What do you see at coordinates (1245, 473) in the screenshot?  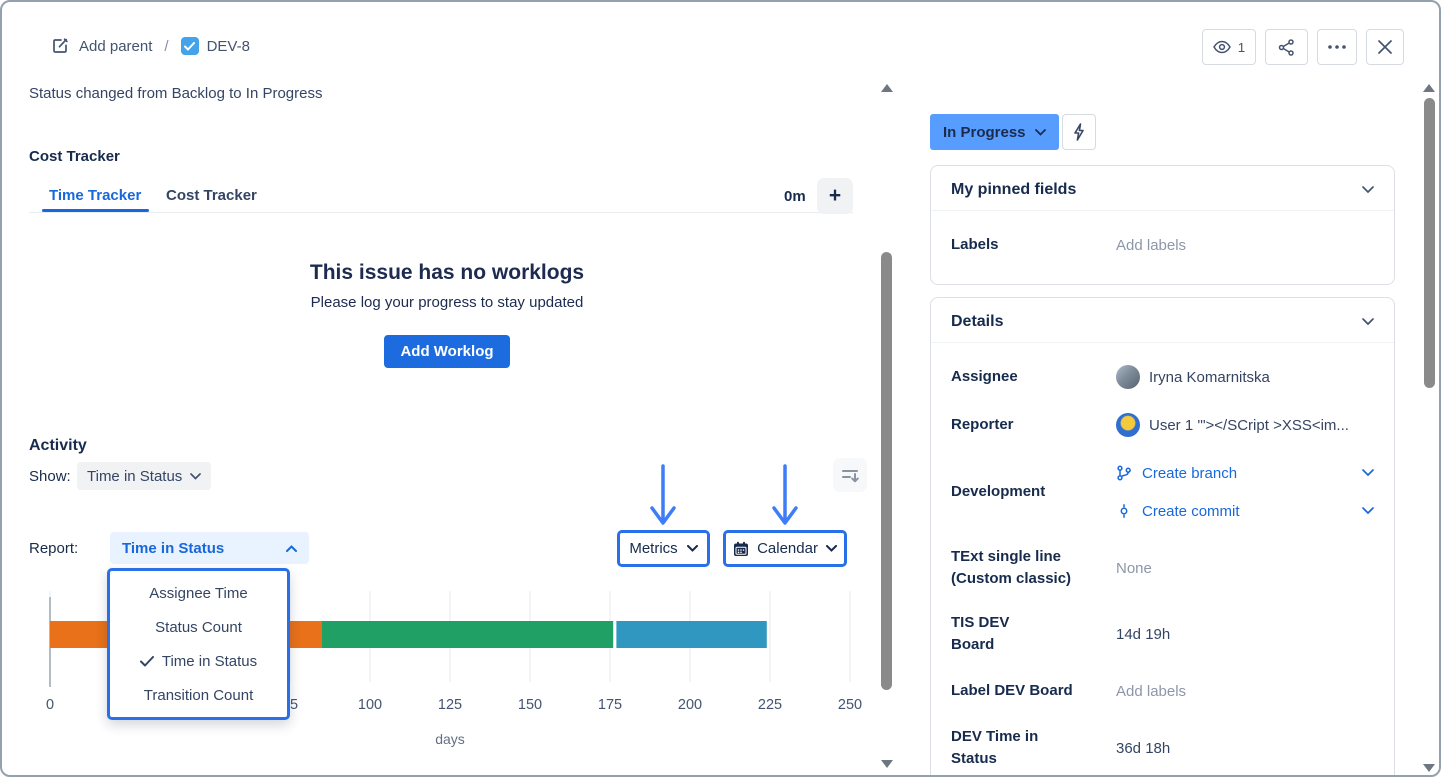 I see `create-branch-link: Create branch` at bounding box center [1245, 473].